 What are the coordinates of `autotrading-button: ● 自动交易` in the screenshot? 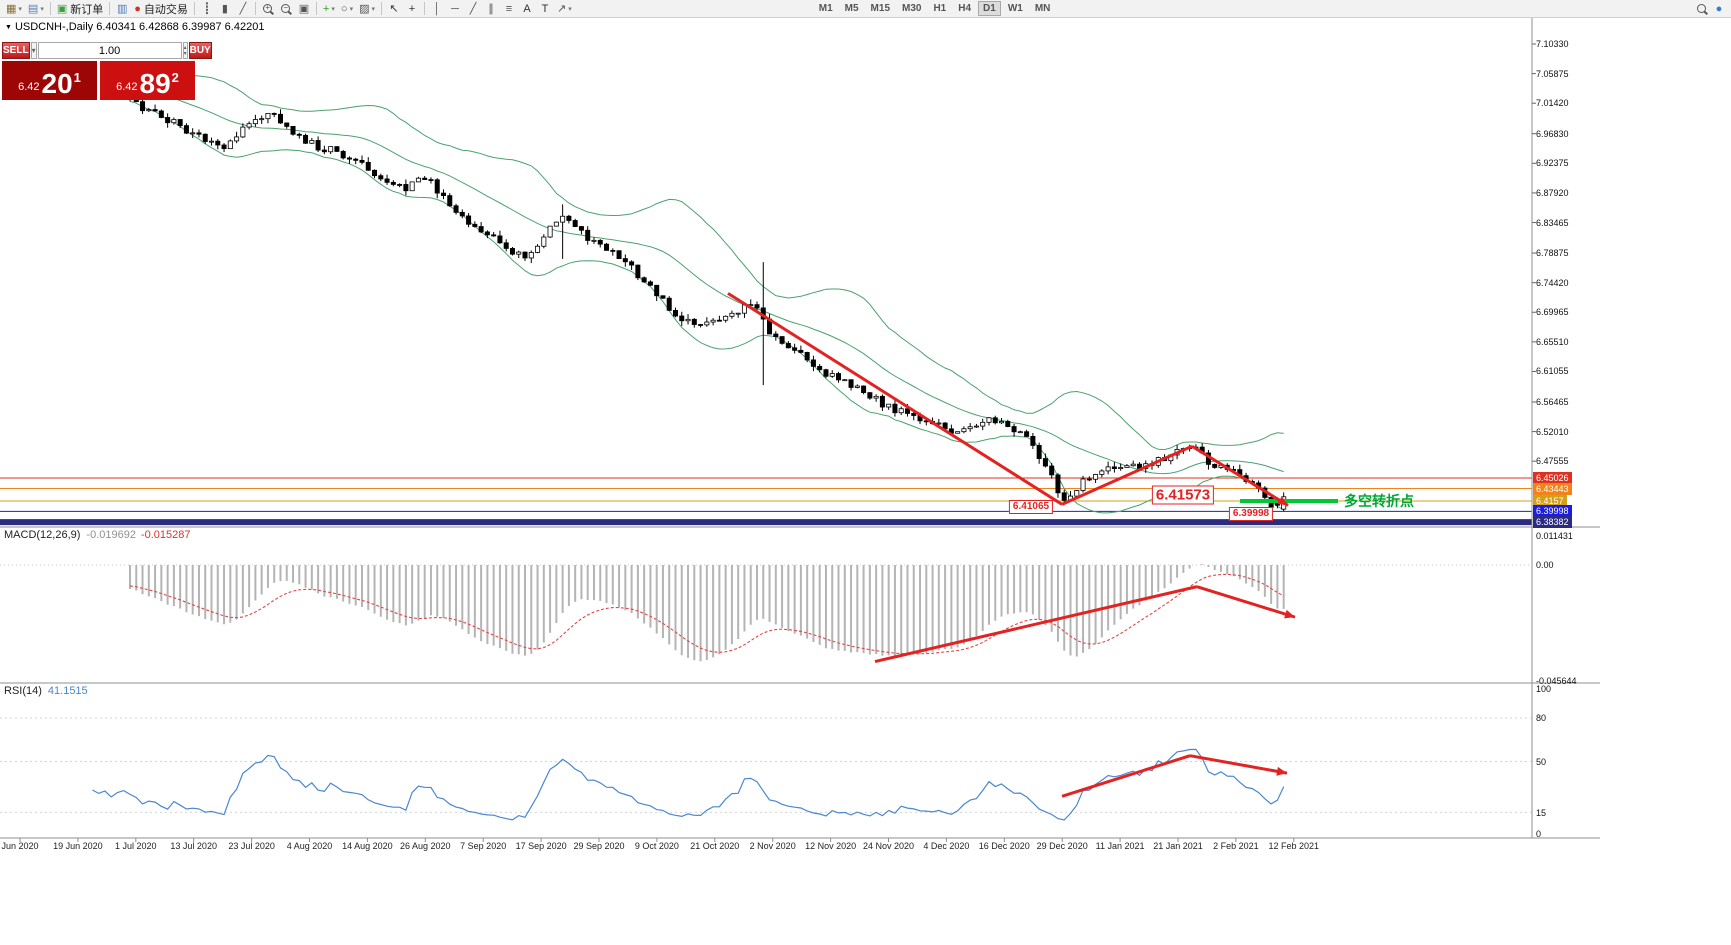 It's located at (161, 9).